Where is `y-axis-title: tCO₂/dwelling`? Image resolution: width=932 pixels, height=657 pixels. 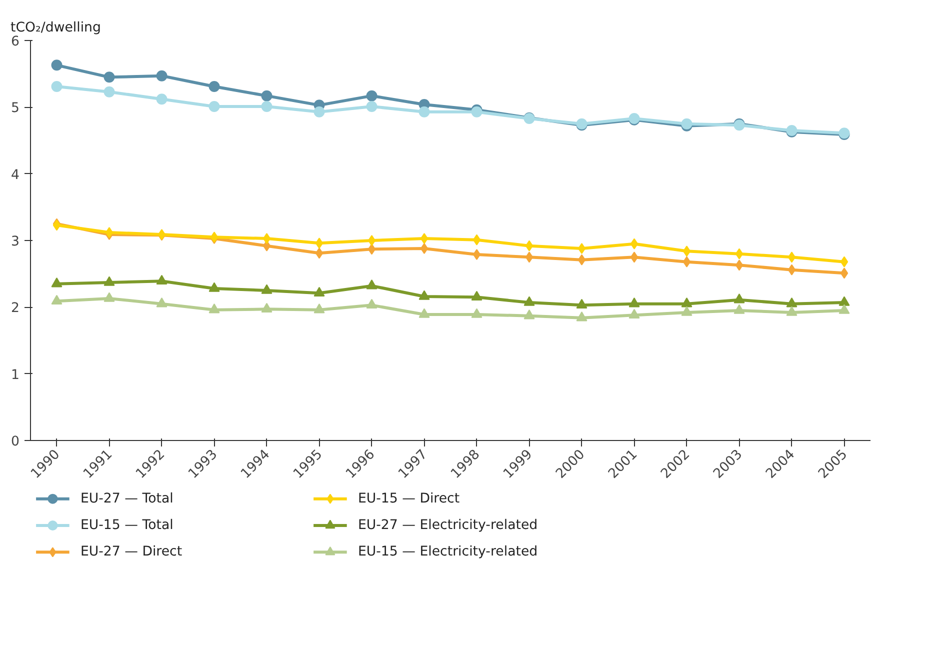
y-axis-title: tCO₂/dwelling is located at coordinates (55, 28).